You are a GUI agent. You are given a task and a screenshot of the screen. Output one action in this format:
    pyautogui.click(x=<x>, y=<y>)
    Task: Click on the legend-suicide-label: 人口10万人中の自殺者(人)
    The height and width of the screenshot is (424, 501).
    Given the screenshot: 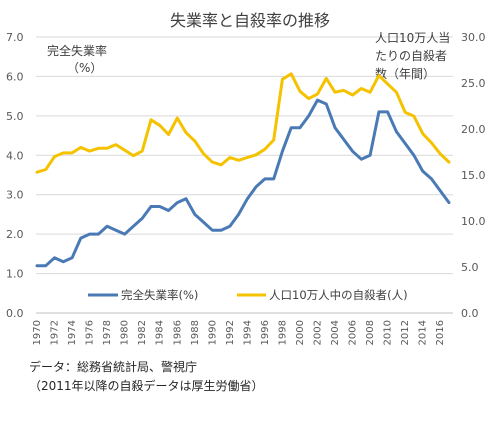 What is the action you would take?
    pyautogui.click(x=338, y=295)
    